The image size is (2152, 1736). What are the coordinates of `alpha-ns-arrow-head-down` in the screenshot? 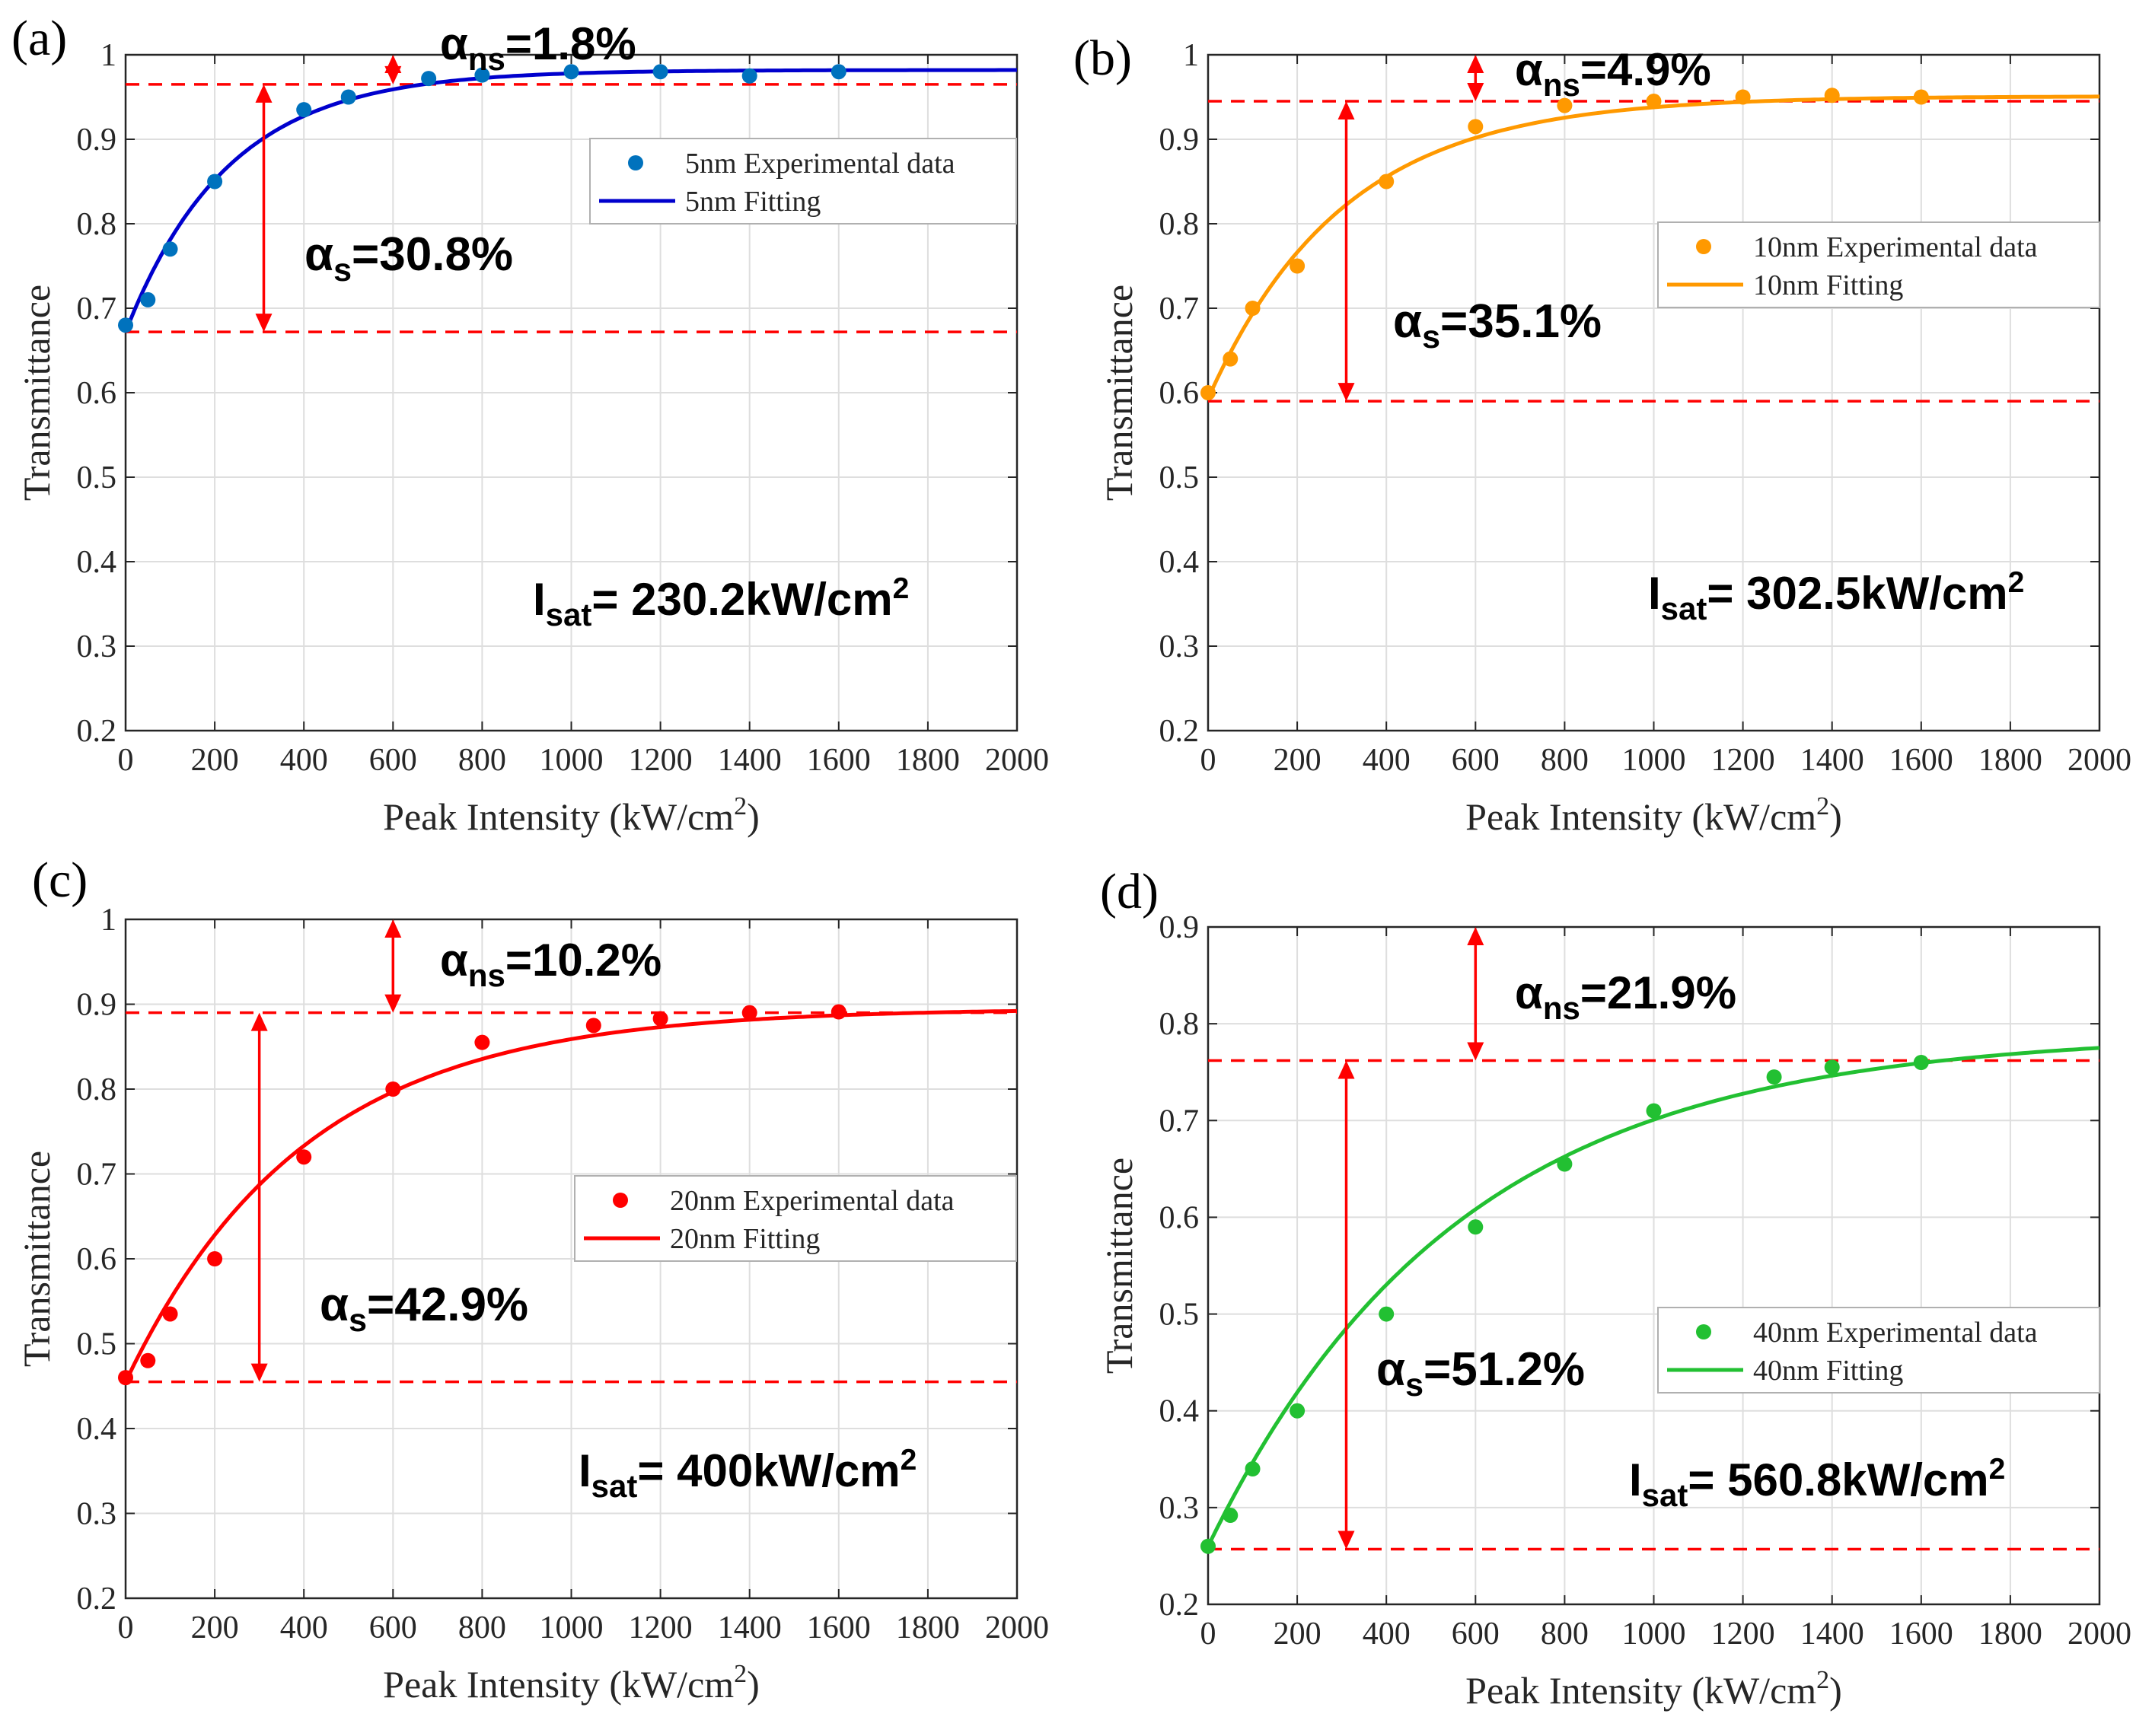 It's located at (393, 1003).